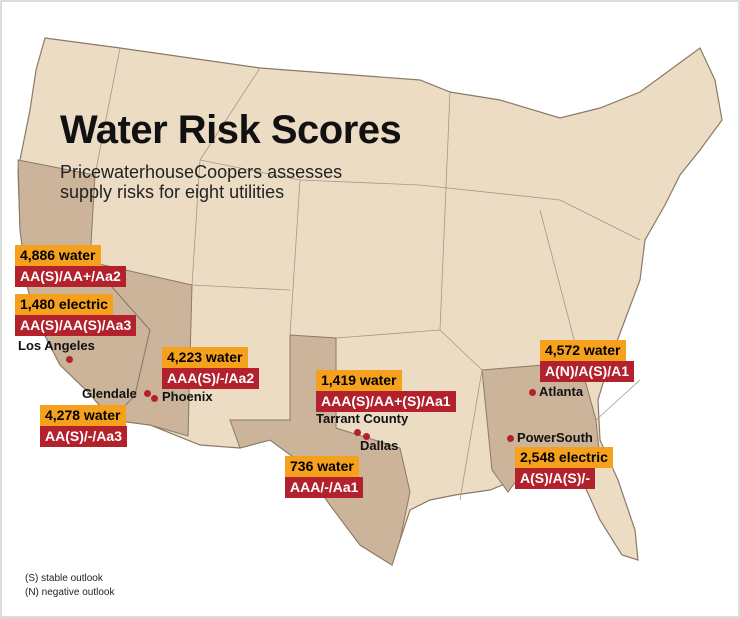 The width and height of the screenshot is (740, 618). What do you see at coordinates (172, 192) in the screenshot?
I see `subtitle: supply risks for eight utilities` at bounding box center [172, 192].